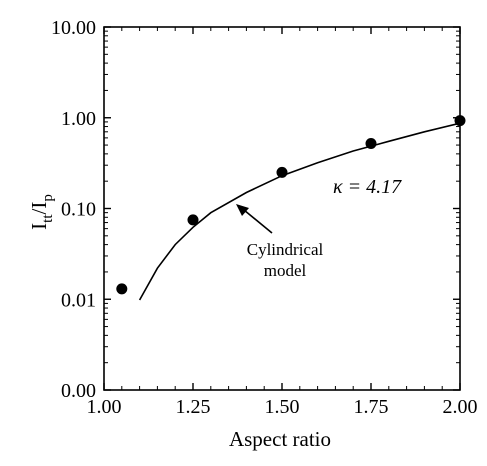 The width and height of the screenshot is (487, 466). What do you see at coordinates (193, 407) in the screenshot?
I see `x-tick-label: 1.25` at bounding box center [193, 407].